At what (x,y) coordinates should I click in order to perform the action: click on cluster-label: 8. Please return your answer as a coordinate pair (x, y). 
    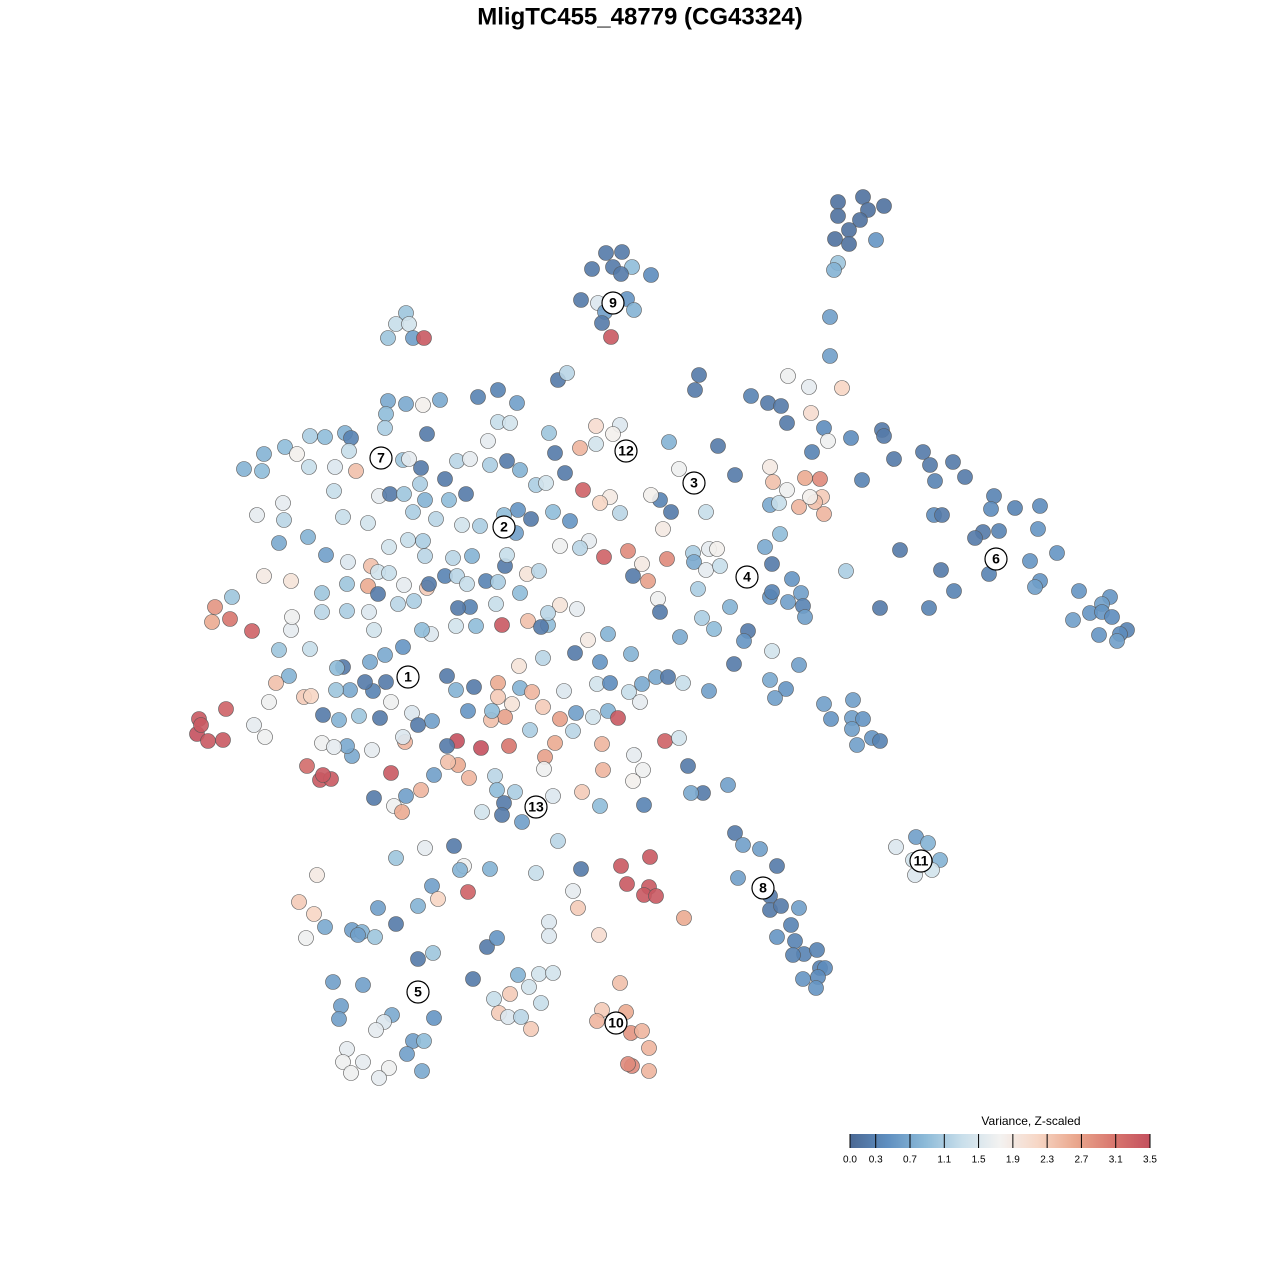
    Looking at the image, I should click on (763, 888).